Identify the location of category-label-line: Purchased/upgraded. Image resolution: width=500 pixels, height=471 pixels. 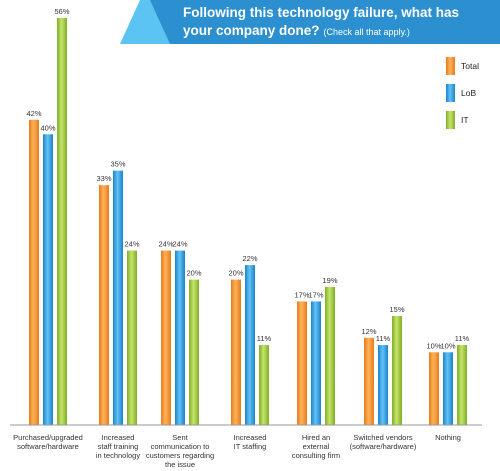
(48, 437).